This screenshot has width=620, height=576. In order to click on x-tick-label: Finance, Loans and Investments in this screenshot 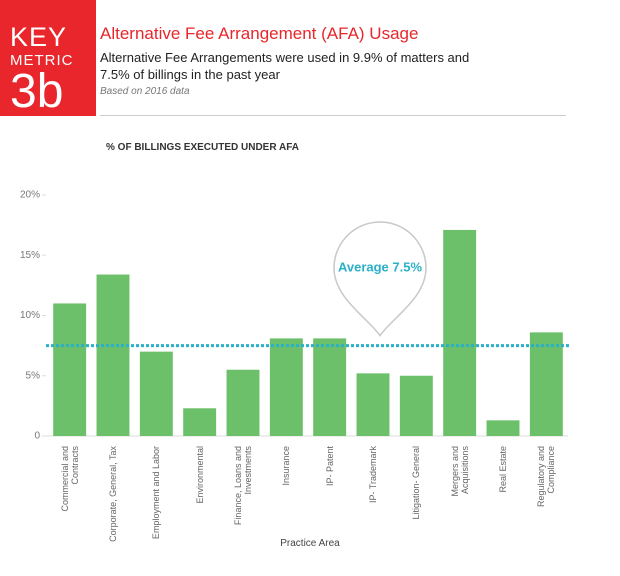, I will do `click(243, 486)`.